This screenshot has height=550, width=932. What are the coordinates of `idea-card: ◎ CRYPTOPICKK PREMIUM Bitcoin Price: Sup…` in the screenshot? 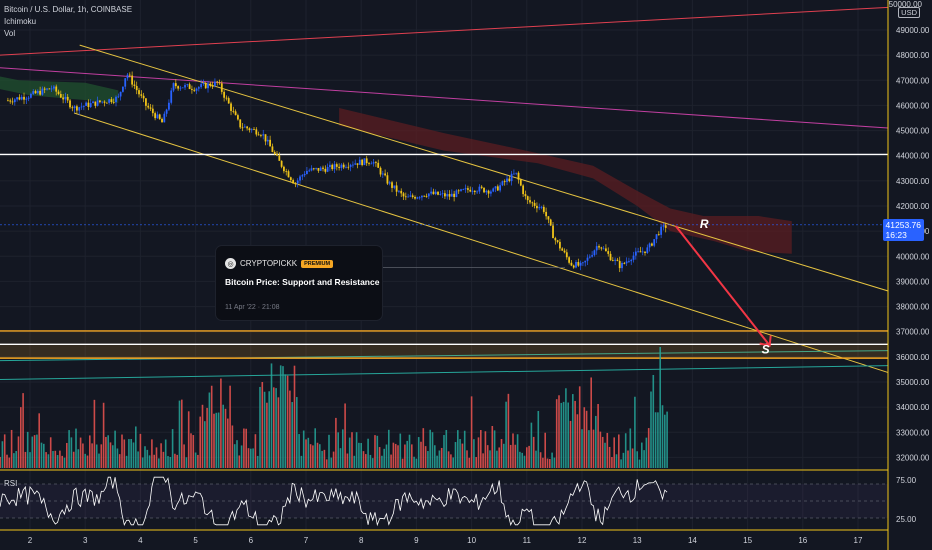 It's located at (299, 283).